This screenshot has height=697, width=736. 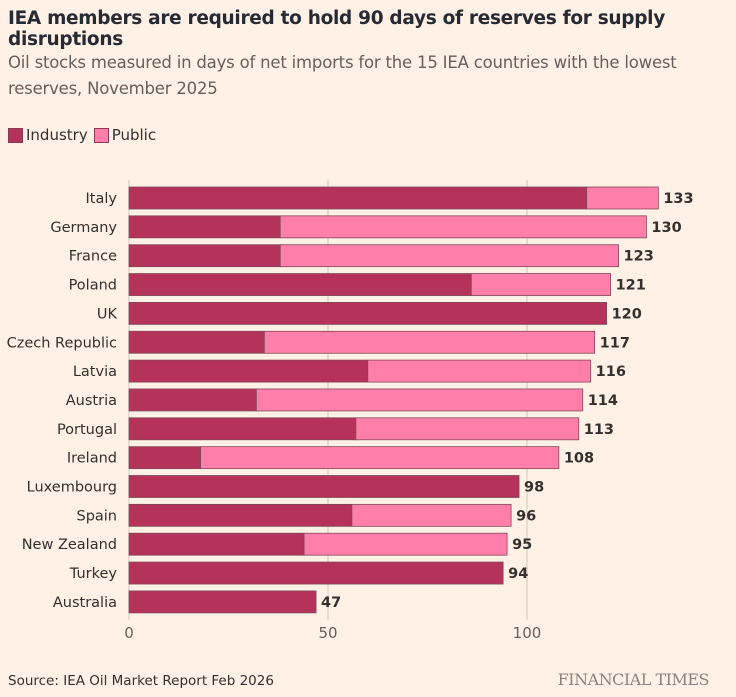 What do you see at coordinates (518, 574) in the screenshot?
I see `data-label: 94` at bounding box center [518, 574].